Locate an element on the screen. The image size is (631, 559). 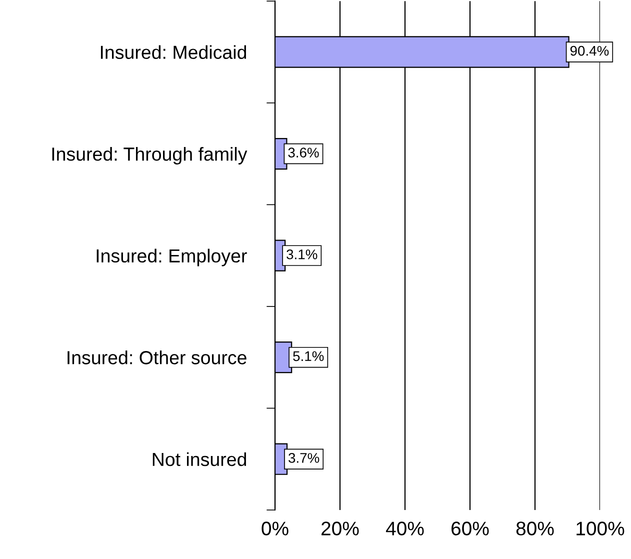
y-tick-label: Insured: Through family is located at coordinates (150, 155).